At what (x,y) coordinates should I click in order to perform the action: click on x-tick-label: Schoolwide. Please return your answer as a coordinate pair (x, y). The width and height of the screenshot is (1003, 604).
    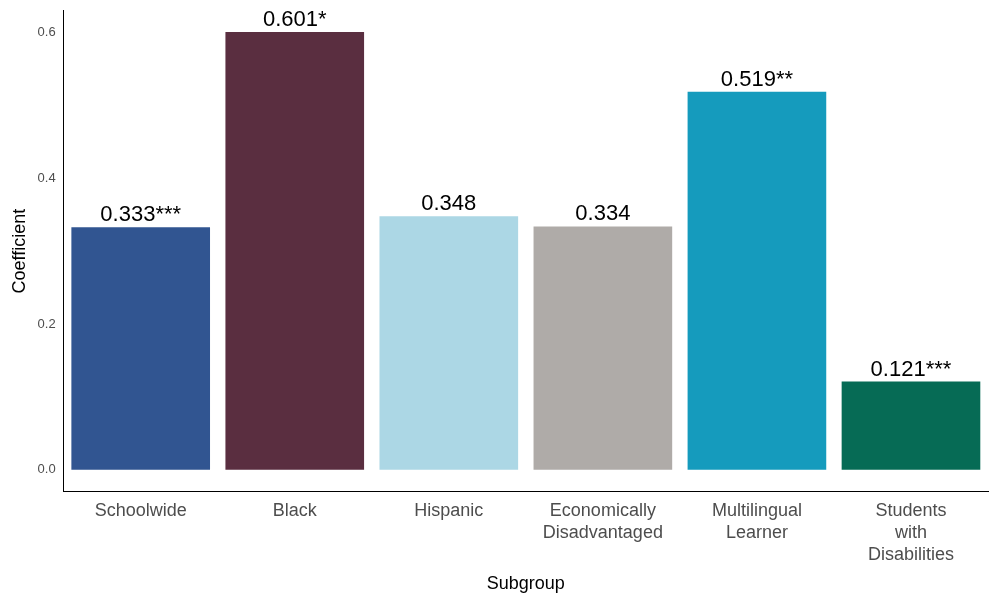
    Looking at the image, I should click on (140, 510).